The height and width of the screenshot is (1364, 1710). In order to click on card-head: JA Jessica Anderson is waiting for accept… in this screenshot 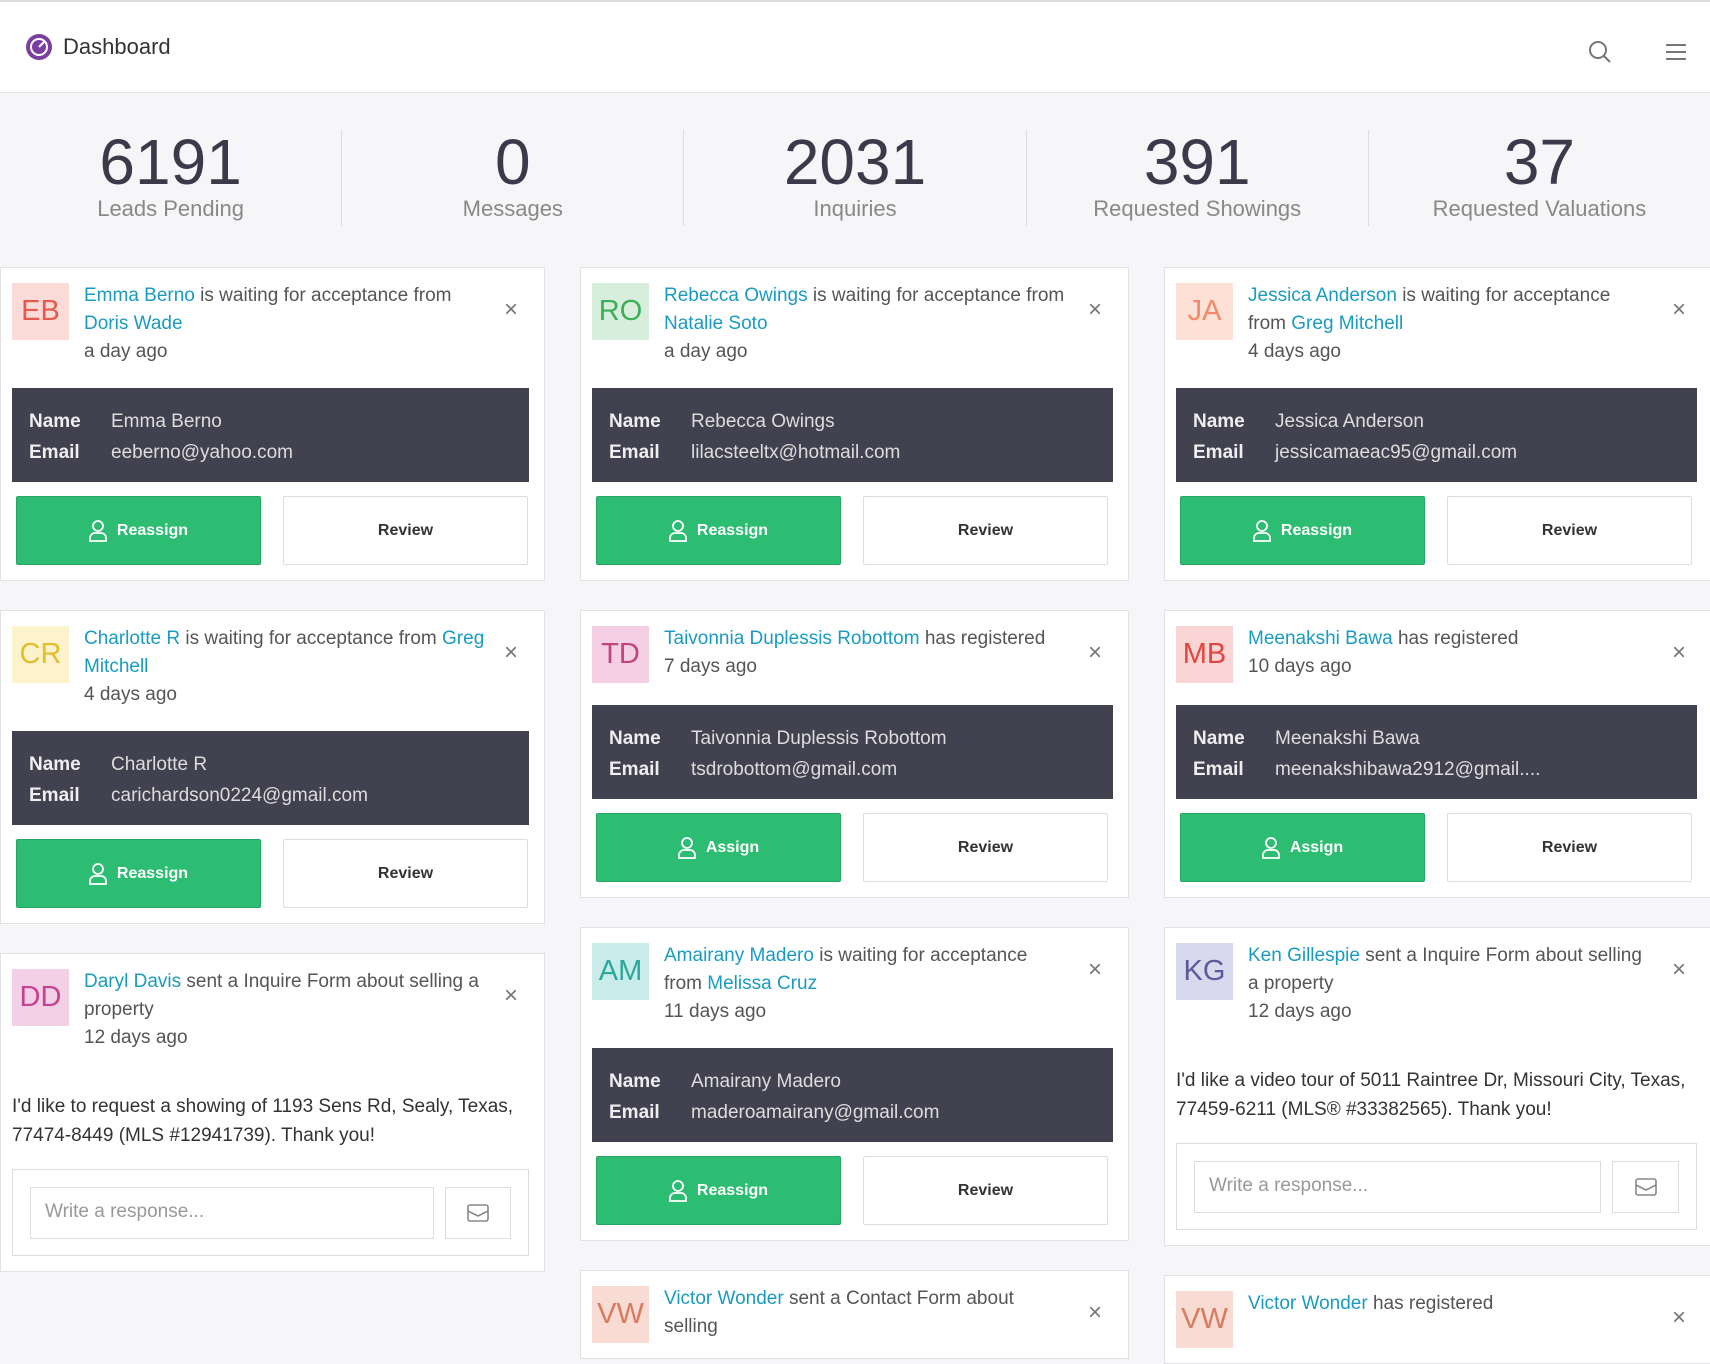, I will do `click(1436, 324)`.